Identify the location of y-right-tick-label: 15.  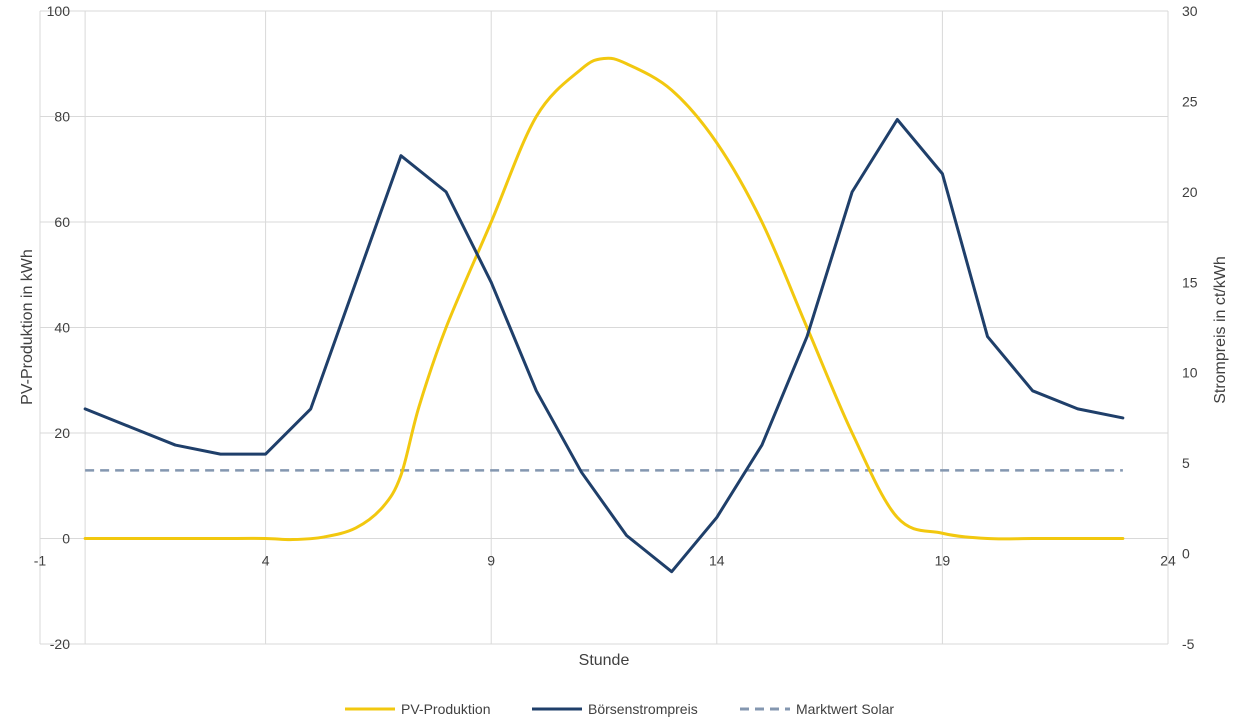
(1190, 282).